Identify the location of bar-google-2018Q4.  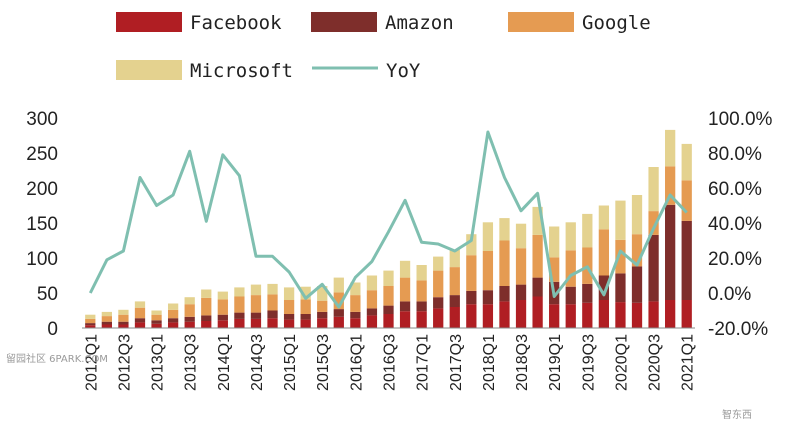
(537, 256).